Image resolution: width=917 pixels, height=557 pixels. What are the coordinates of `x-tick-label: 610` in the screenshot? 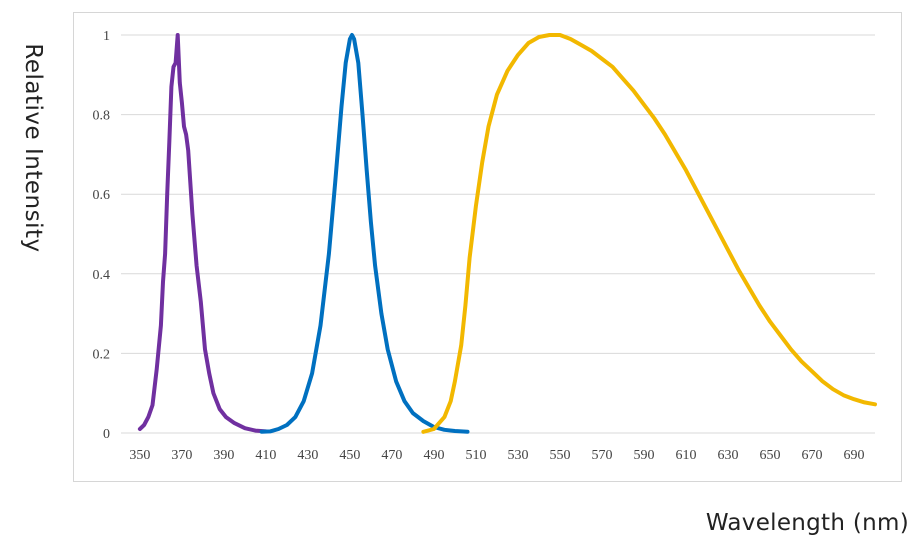 It's located at (685, 455).